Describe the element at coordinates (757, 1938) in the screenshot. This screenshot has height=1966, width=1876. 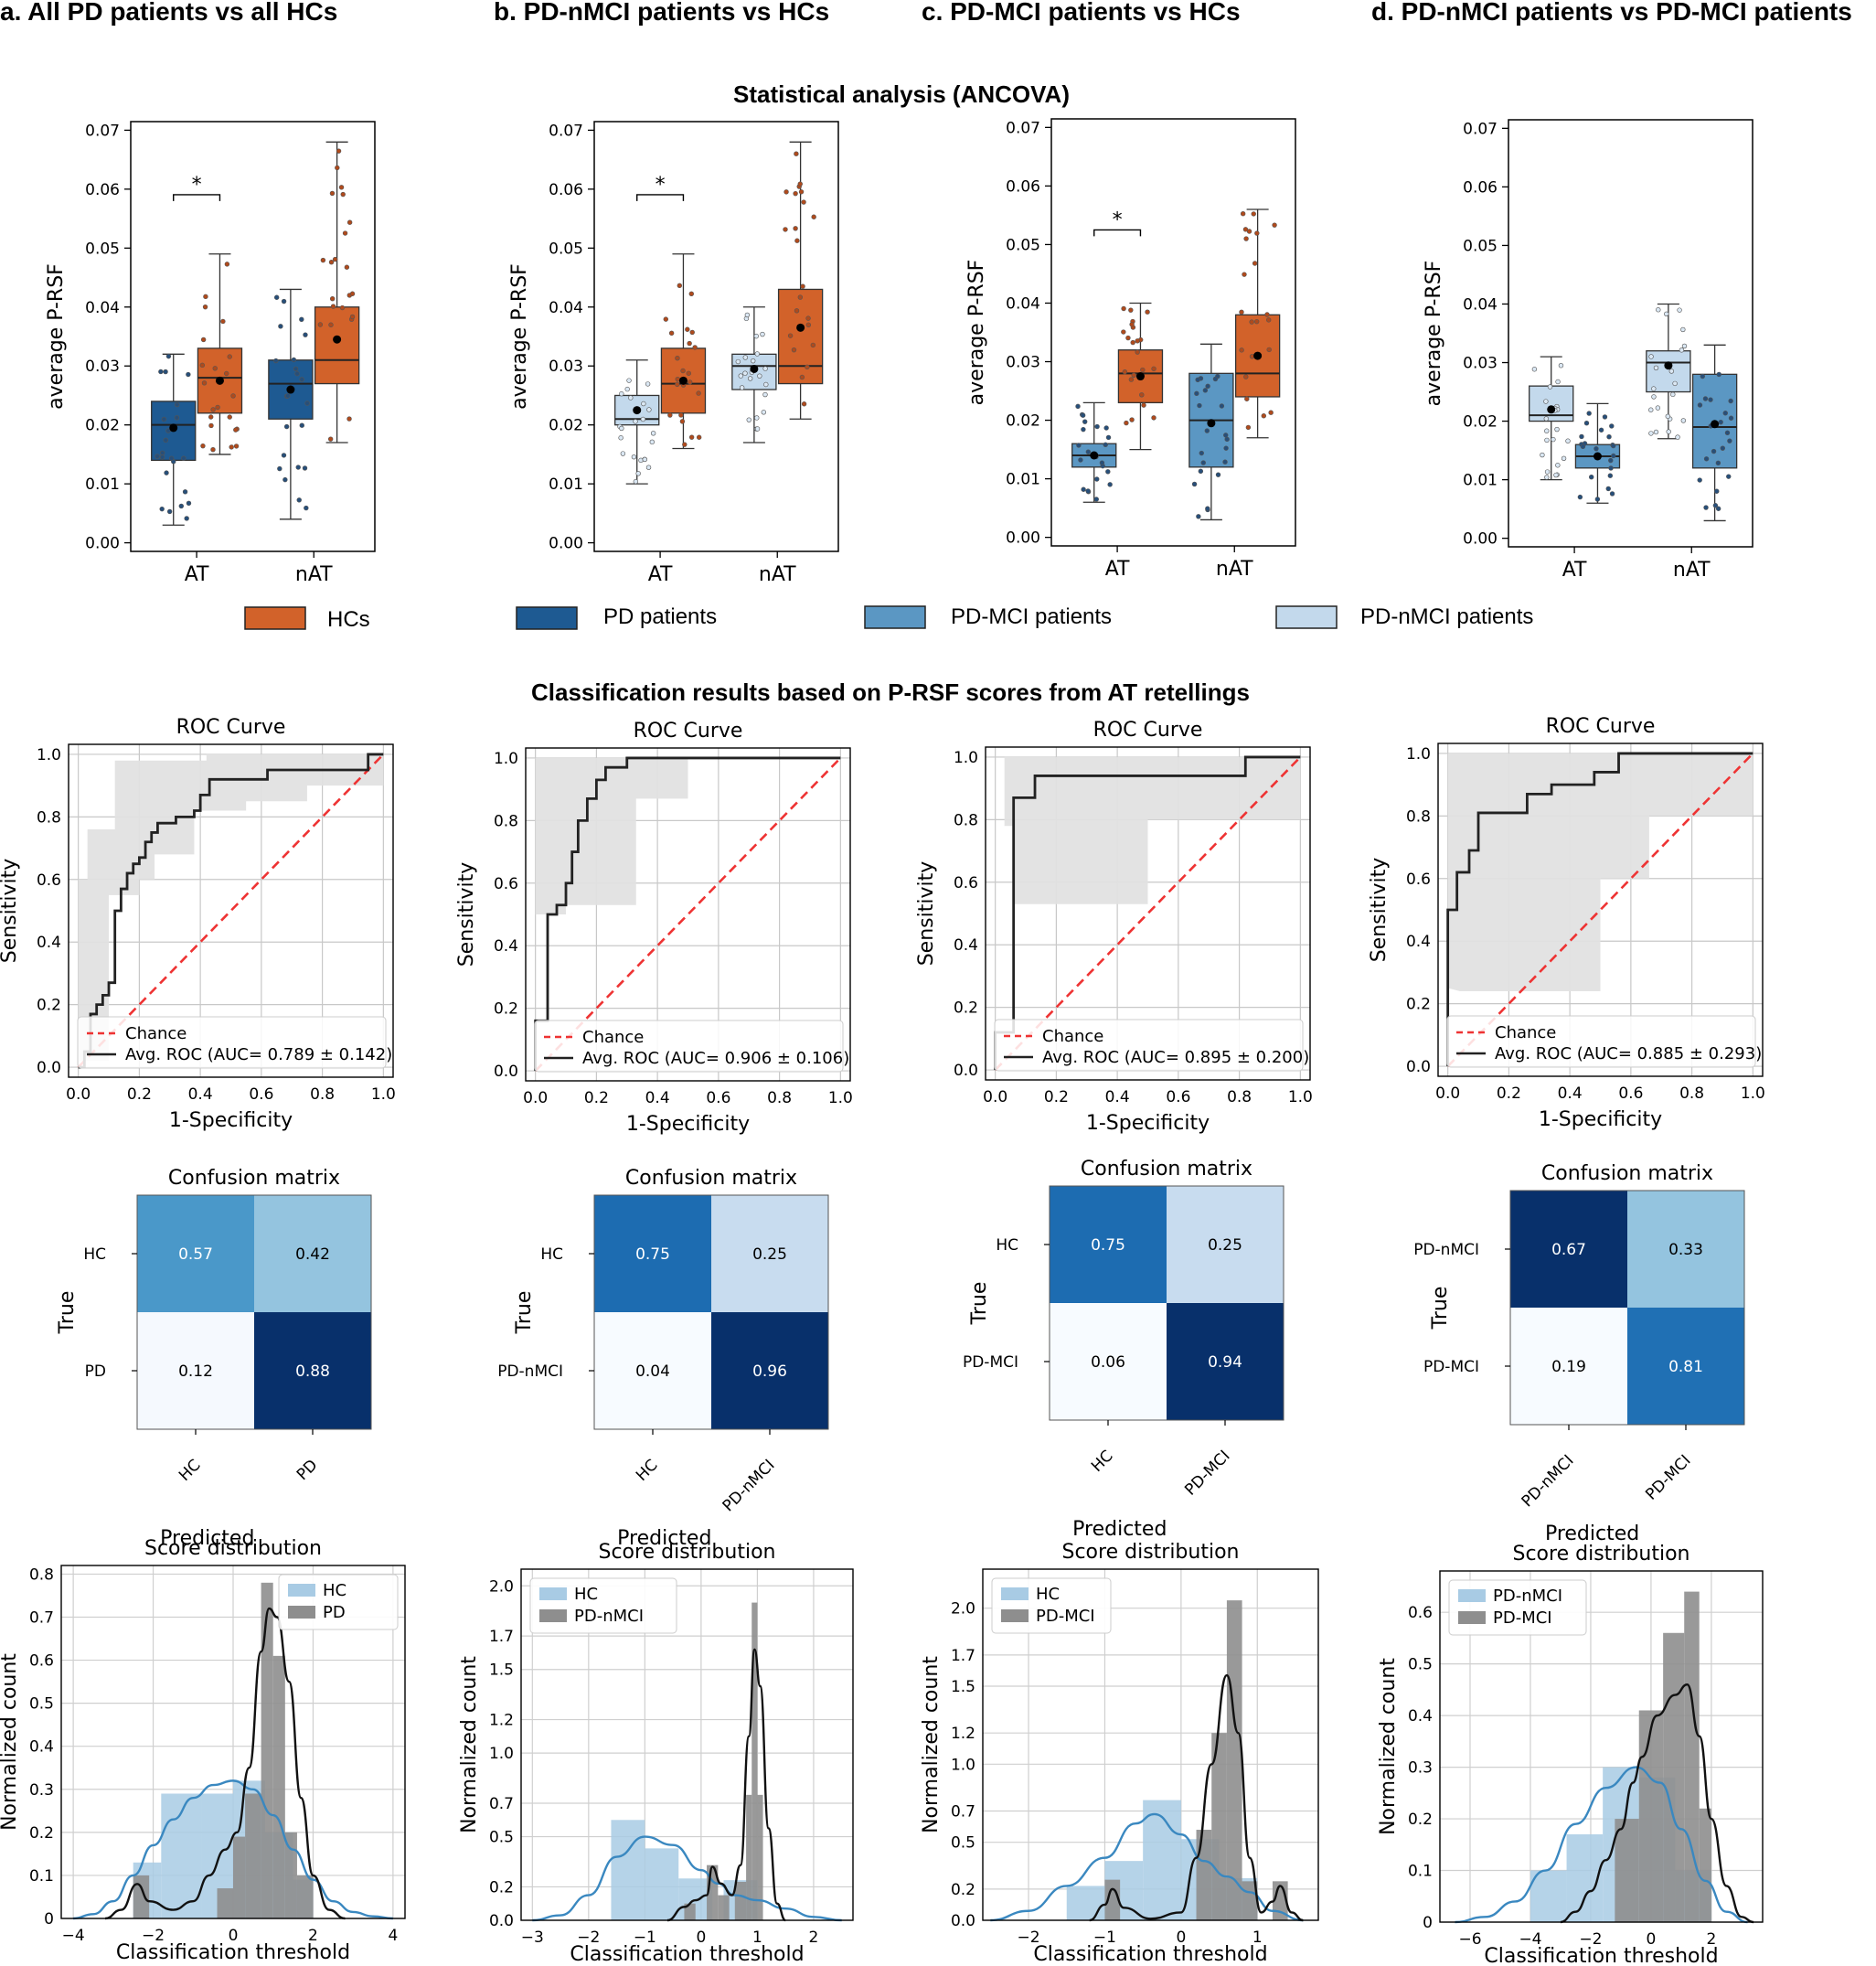
I see `x-tick-label: 1` at that location.